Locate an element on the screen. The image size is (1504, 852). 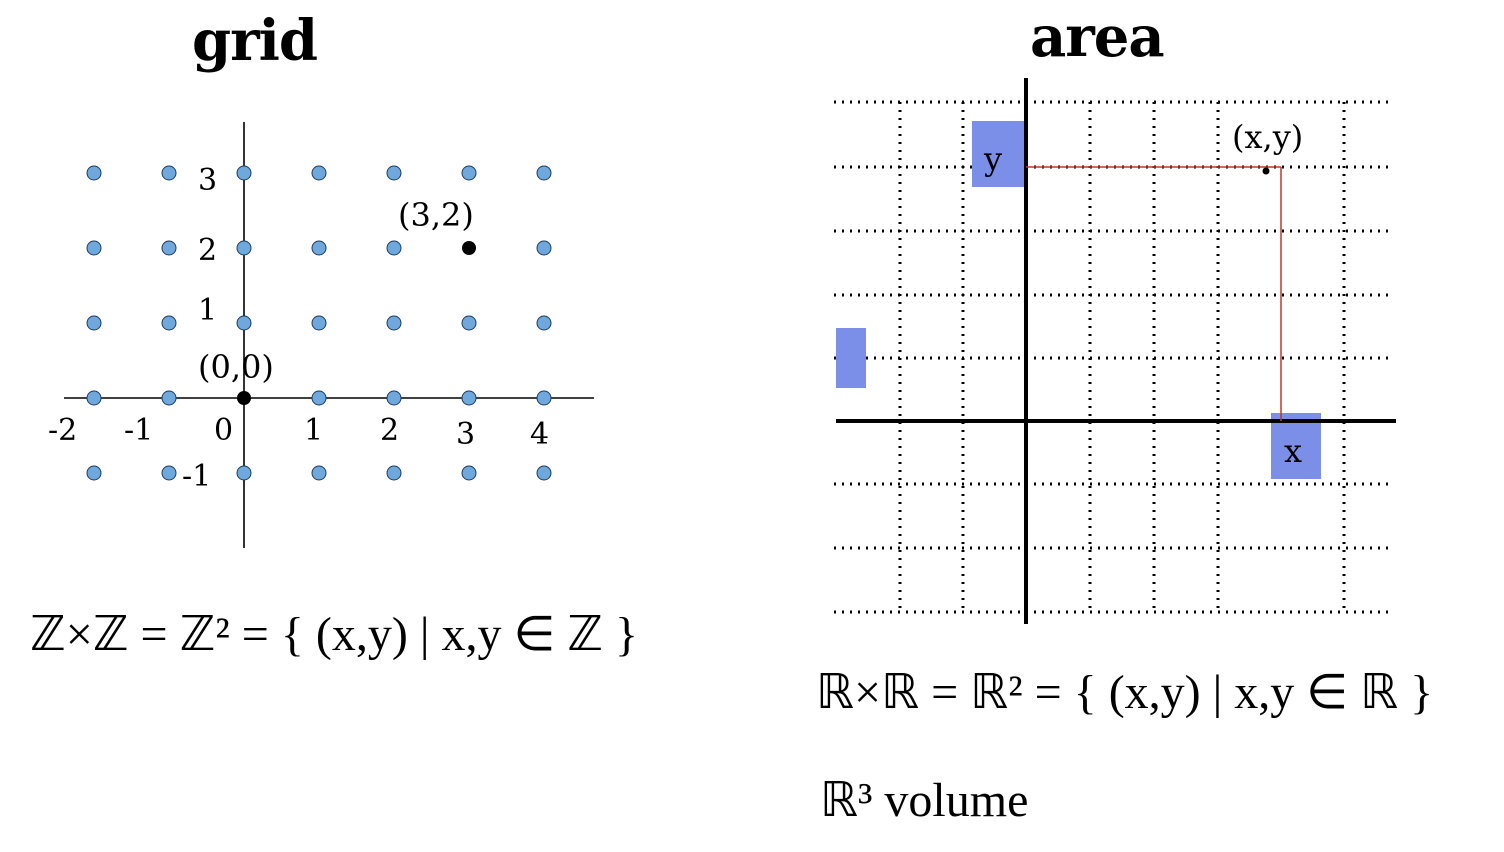
point-xy-dot is located at coordinates (1266, 171).